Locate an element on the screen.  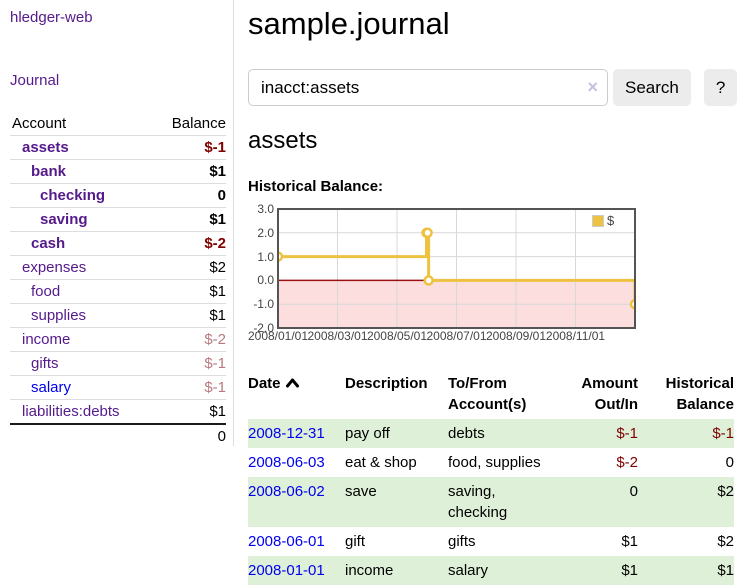
sidebar-item-journal: Journal is located at coordinates (35, 80).